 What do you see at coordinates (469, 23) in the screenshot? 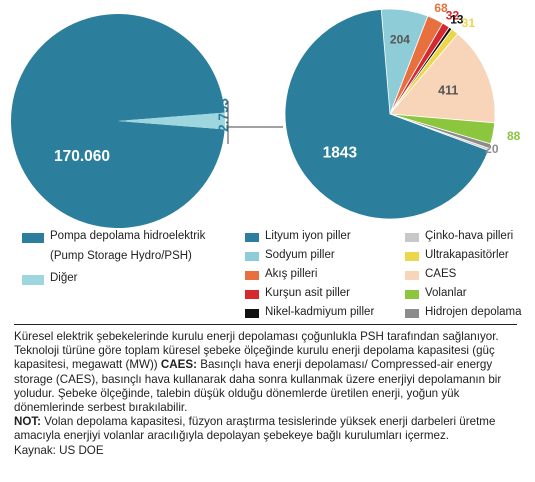
I see `pie-label-ultracapacitors: 31` at bounding box center [469, 23].